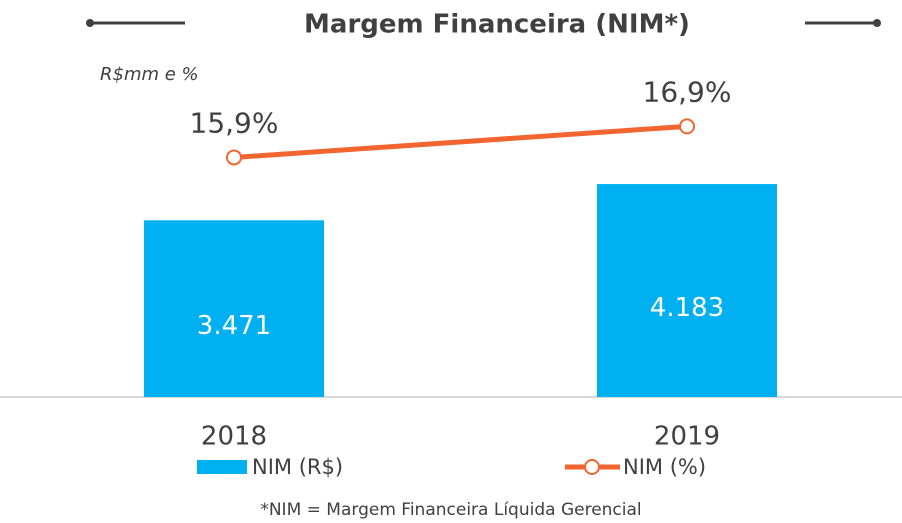  I want to click on bar-value-label: 3.471, so click(234, 326).